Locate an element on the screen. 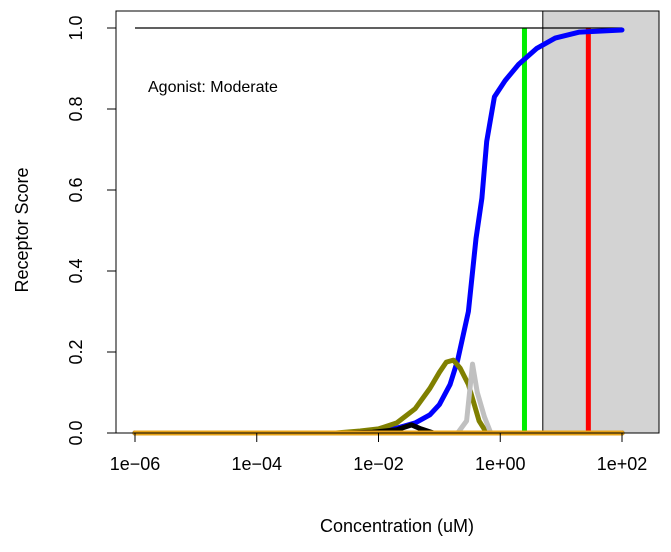 Image resolution: width=671 pixels, height=552 pixels. x-tick-label: 1e−02 is located at coordinates (378, 464).